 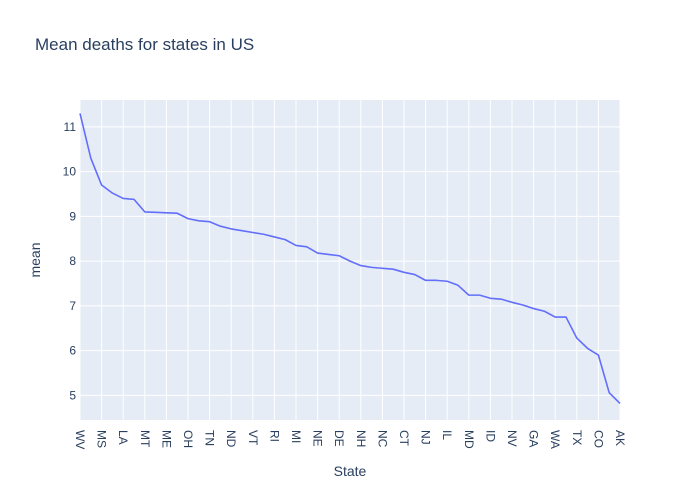 I want to click on x-tick-label: CT, so click(x=404, y=438).